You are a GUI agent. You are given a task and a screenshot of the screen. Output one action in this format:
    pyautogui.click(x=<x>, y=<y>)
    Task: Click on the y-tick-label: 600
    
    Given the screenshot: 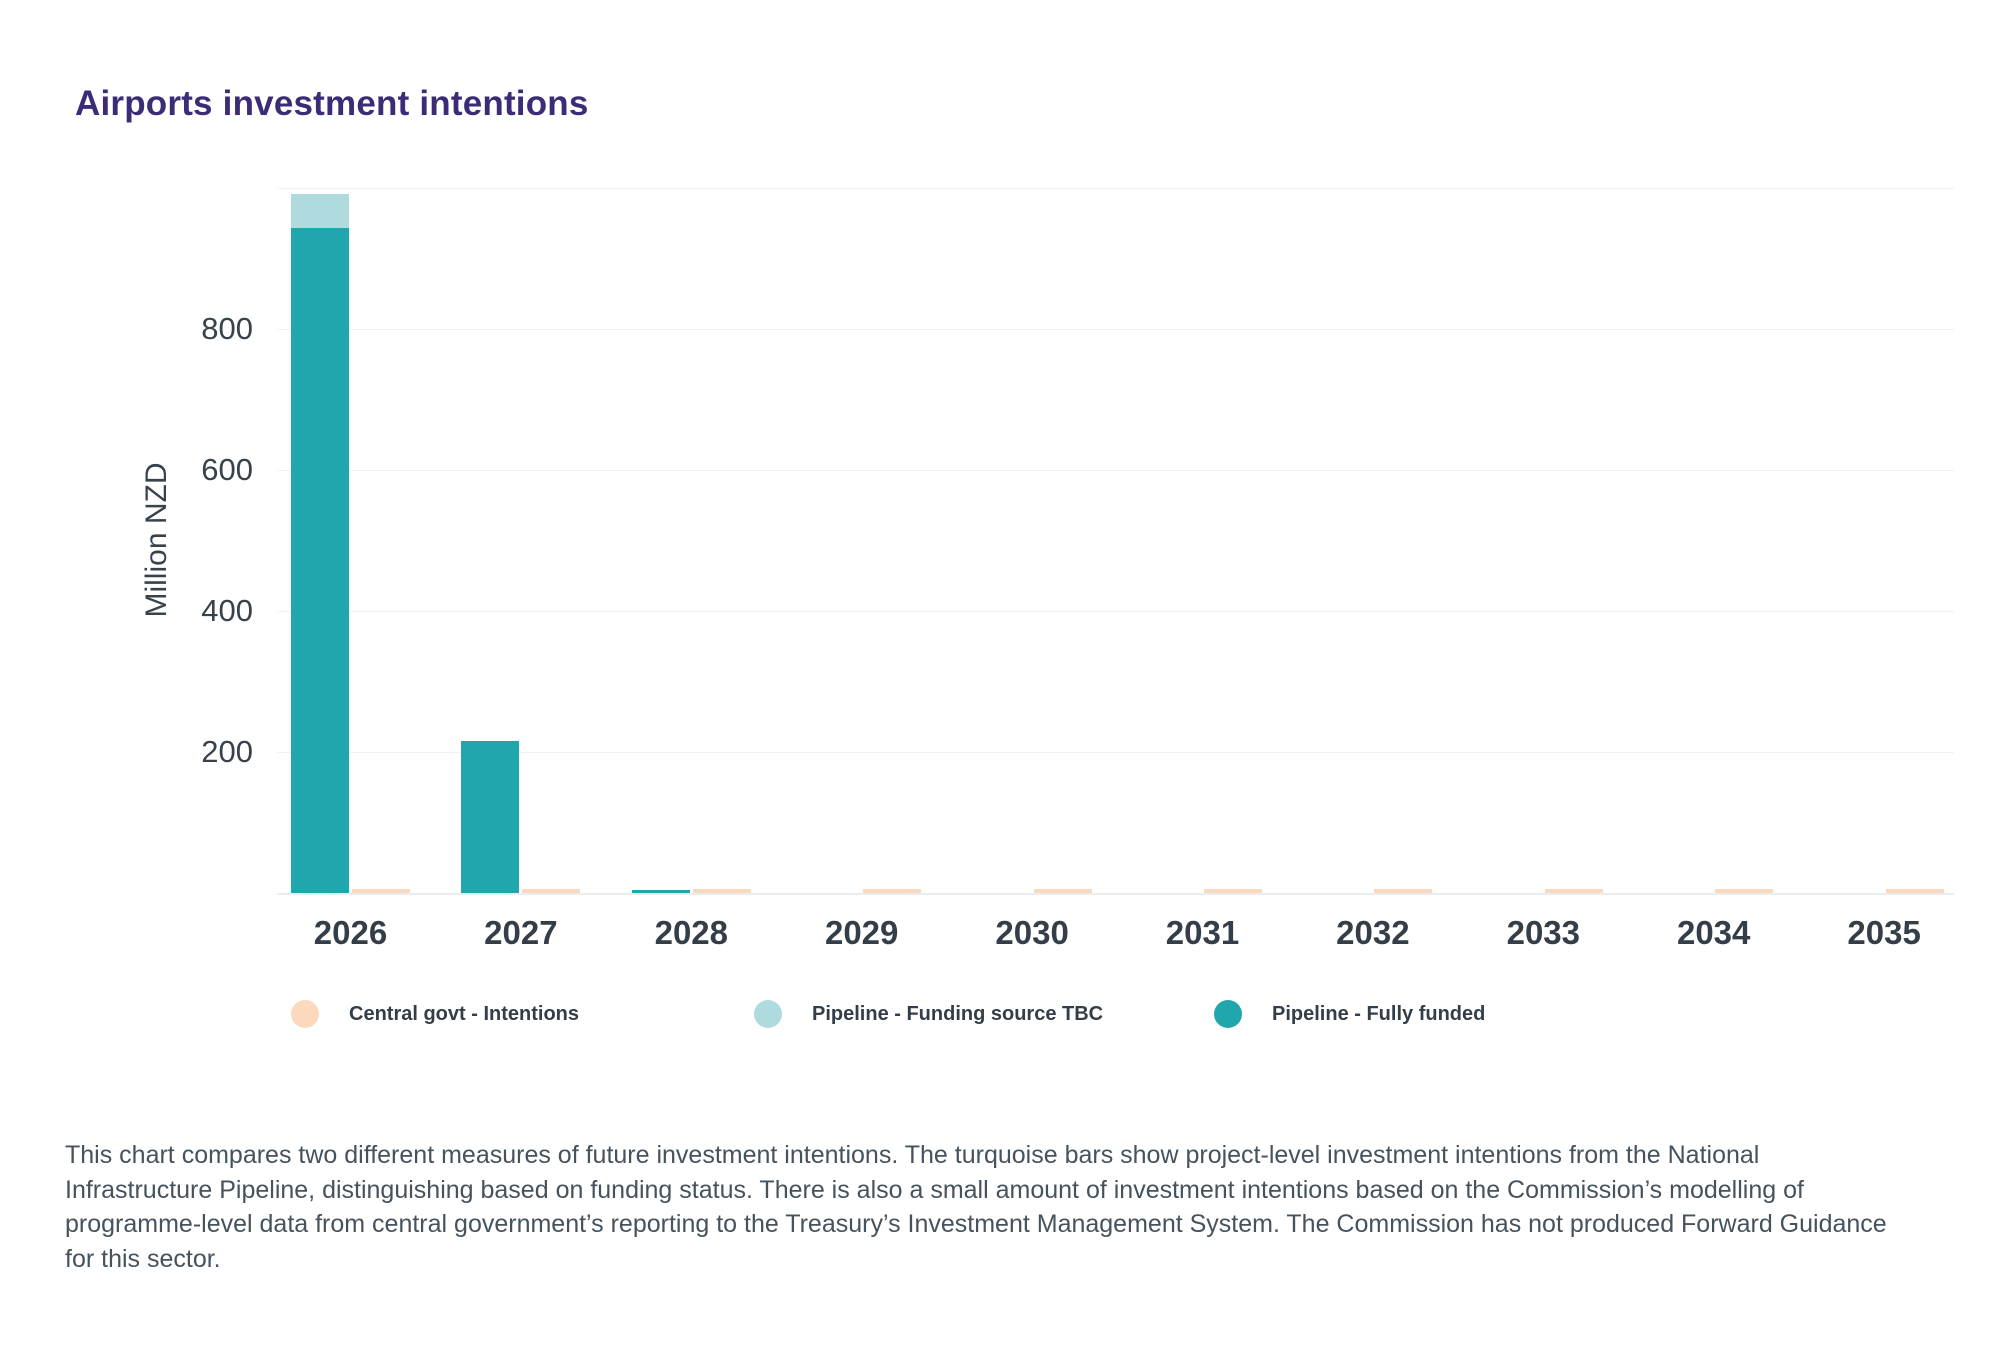 What is the action you would take?
    pyautogui.click(x=227, y=469)
    